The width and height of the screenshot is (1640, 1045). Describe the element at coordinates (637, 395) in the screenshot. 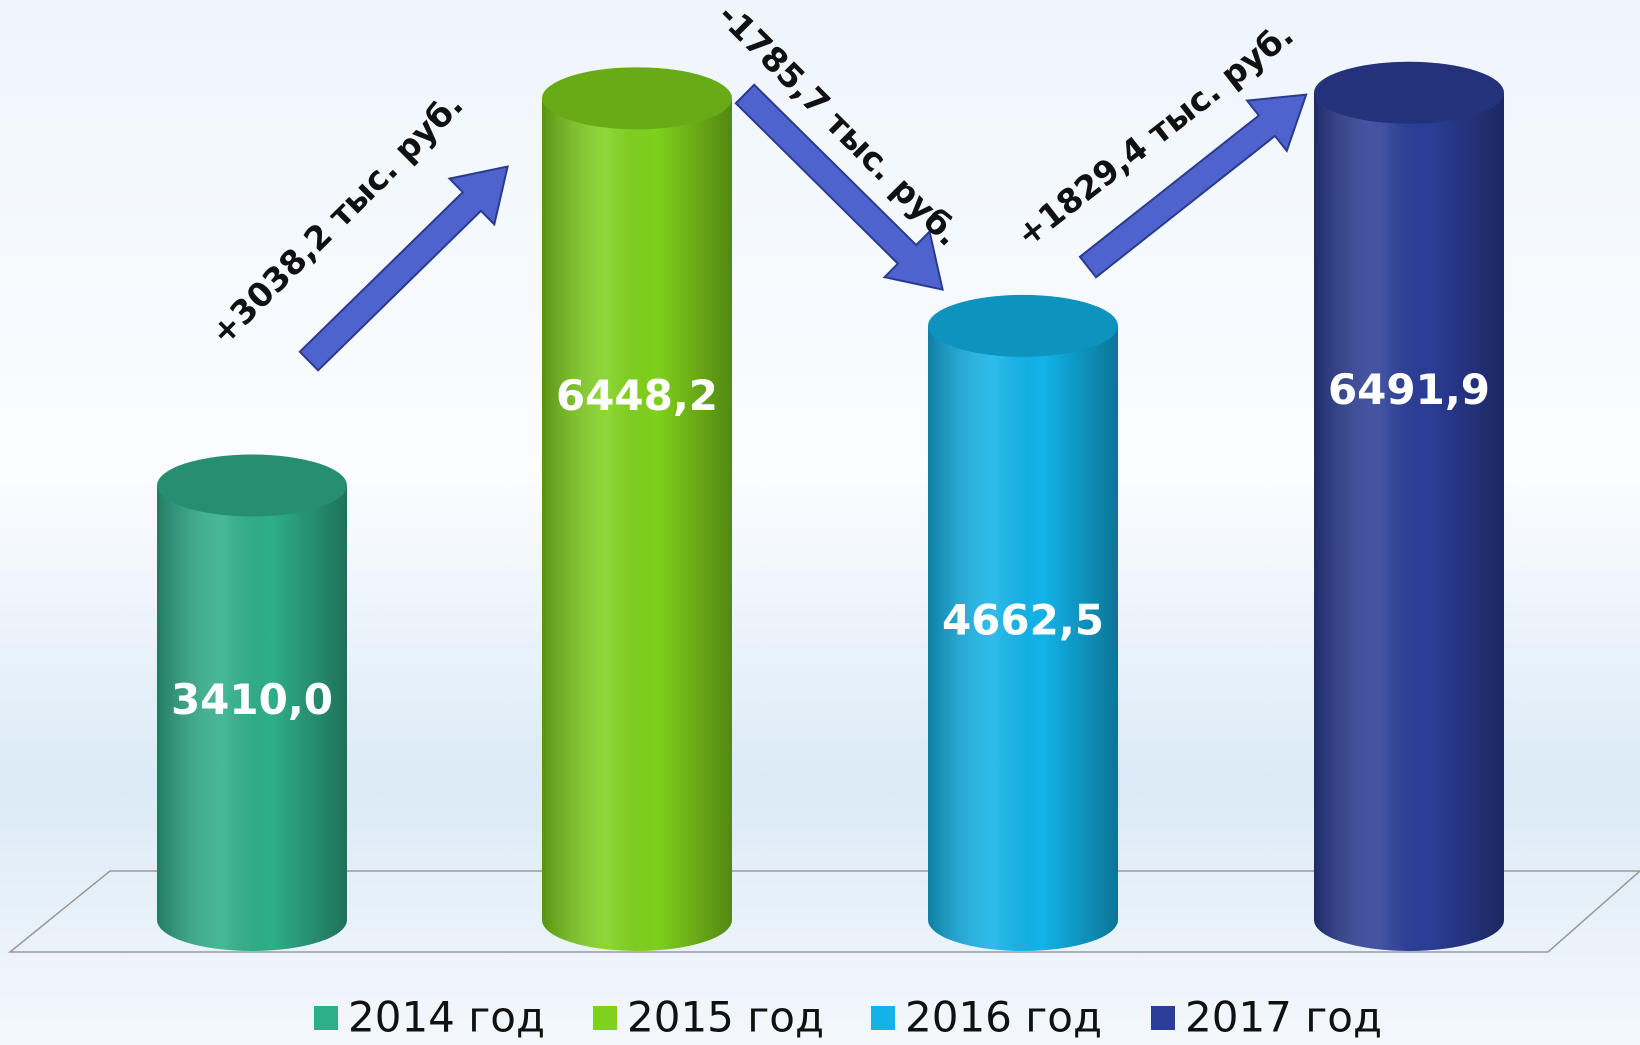

I see `value-label: 6448,2` at that location.